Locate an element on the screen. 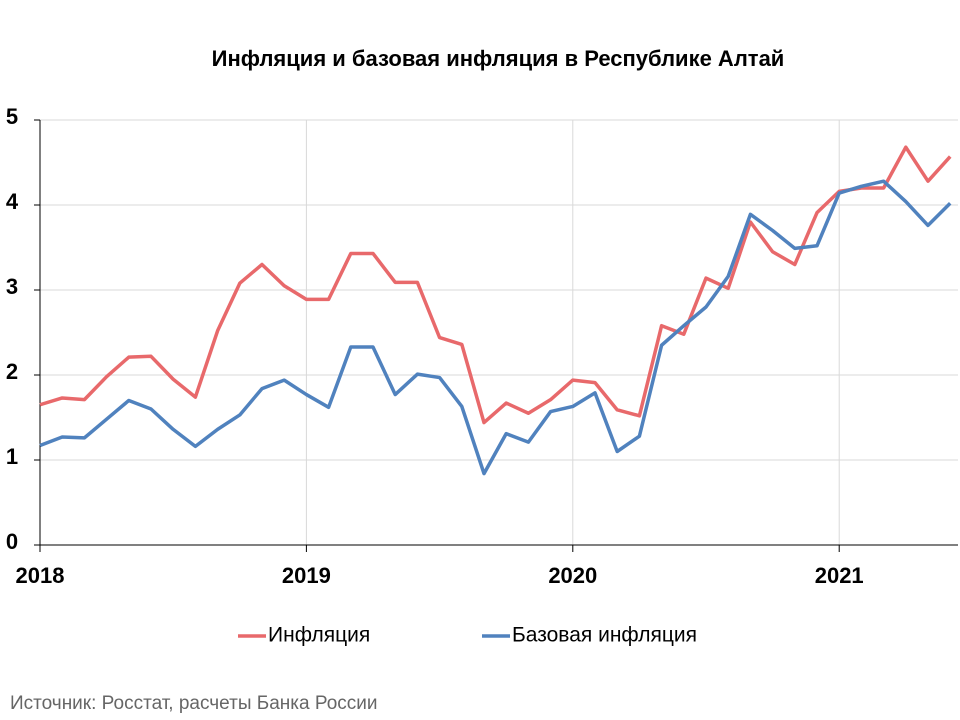 The image size is (960, 720). y-tick-label: 2 is located at coordinates (12, 371).